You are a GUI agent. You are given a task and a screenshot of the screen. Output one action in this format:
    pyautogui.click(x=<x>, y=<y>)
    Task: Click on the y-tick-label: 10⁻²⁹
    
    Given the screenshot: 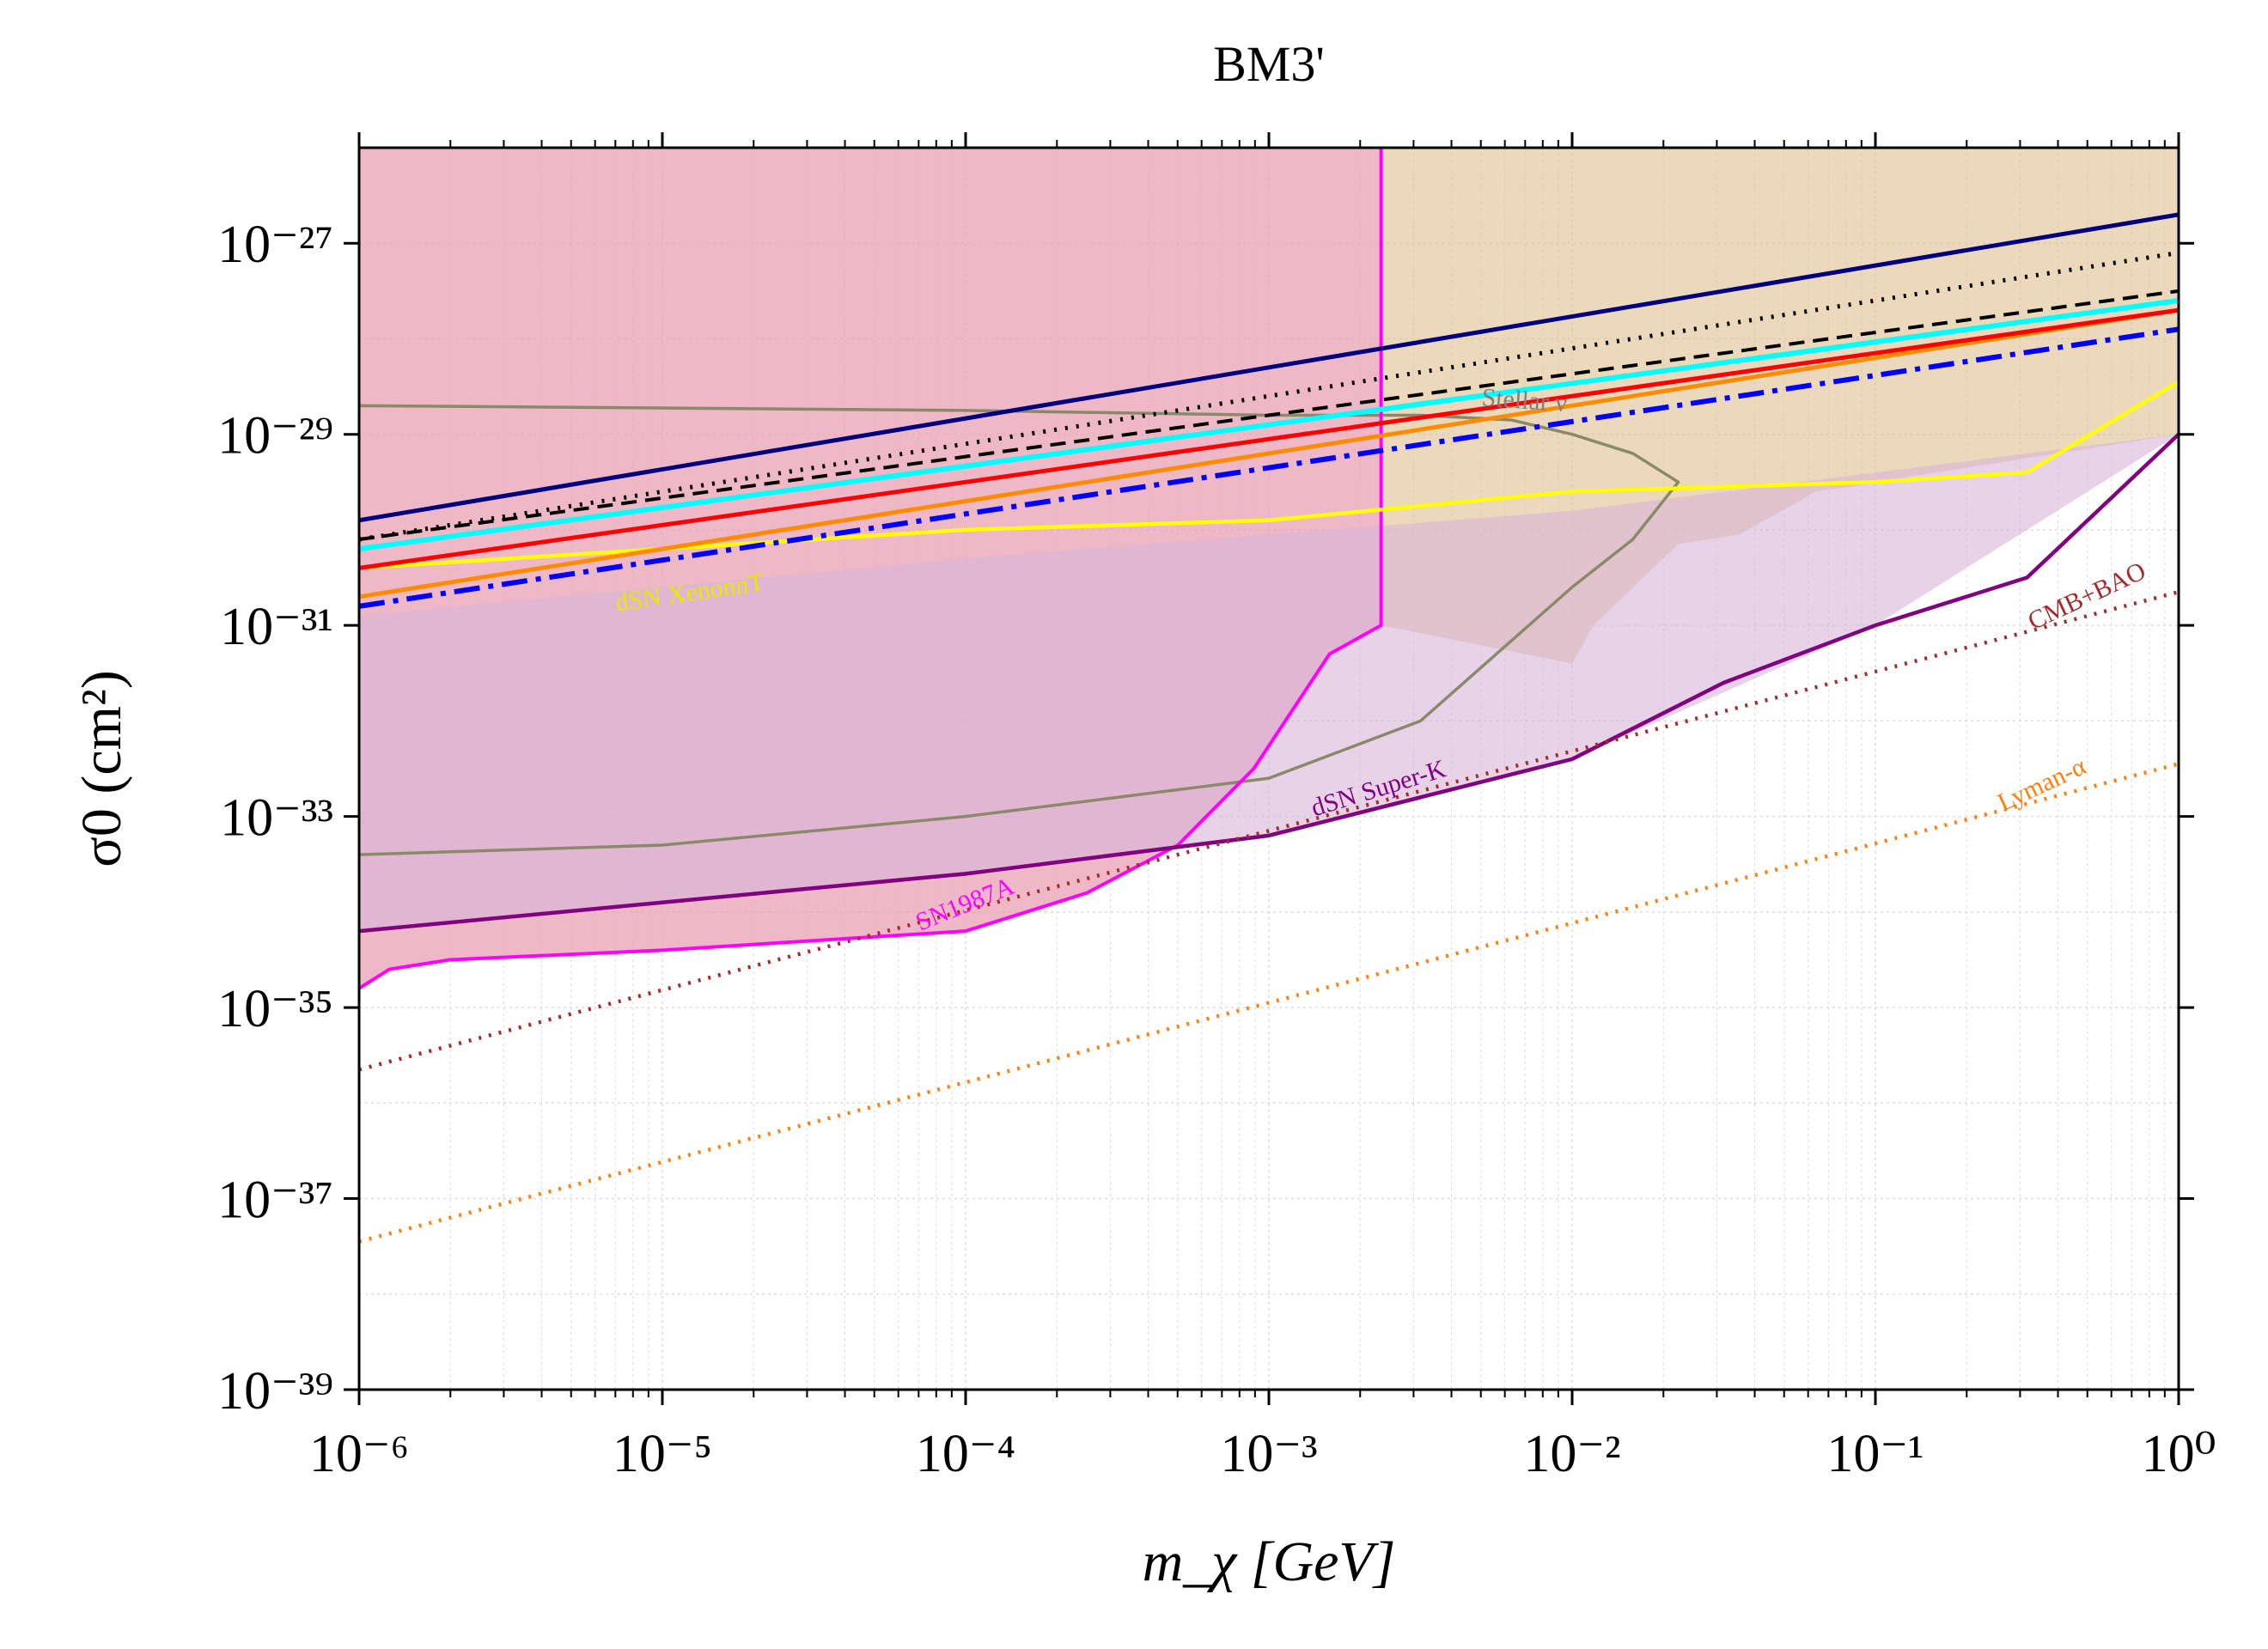 What is the action you would take?
    pyautogui.click(x=275, y=436)
    